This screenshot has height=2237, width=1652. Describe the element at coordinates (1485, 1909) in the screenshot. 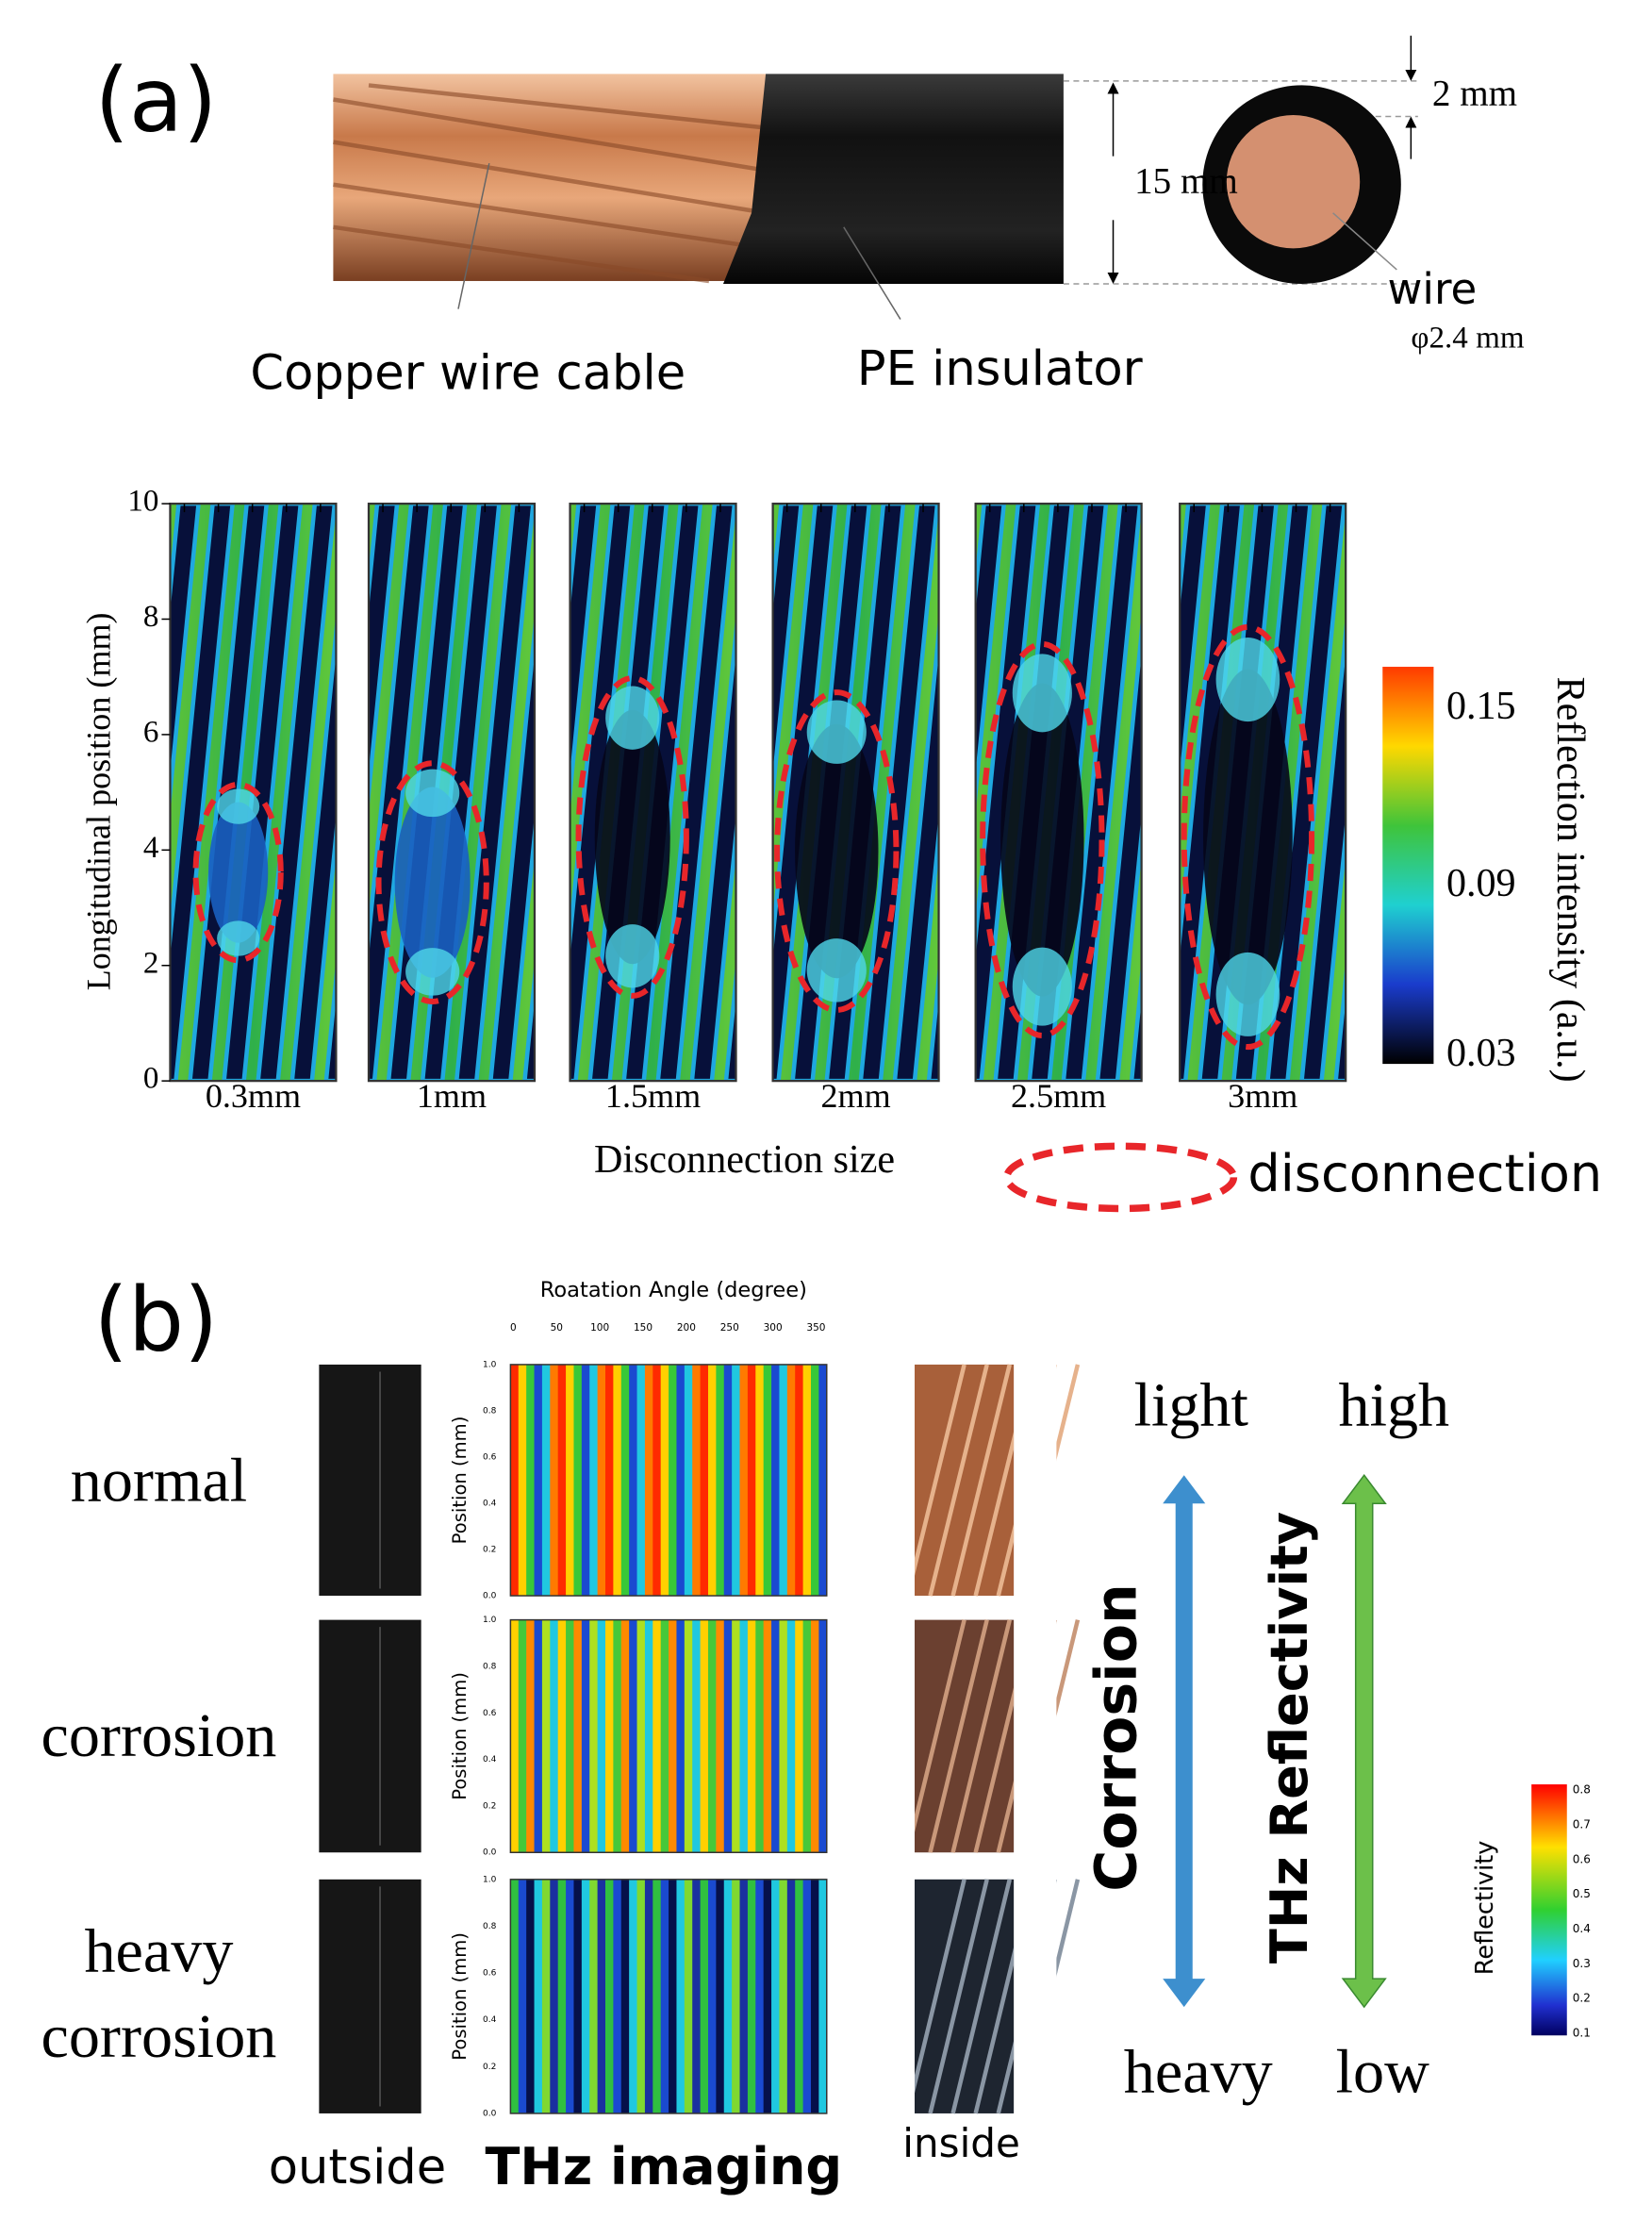

I see `label: Reflectivity` at that location.